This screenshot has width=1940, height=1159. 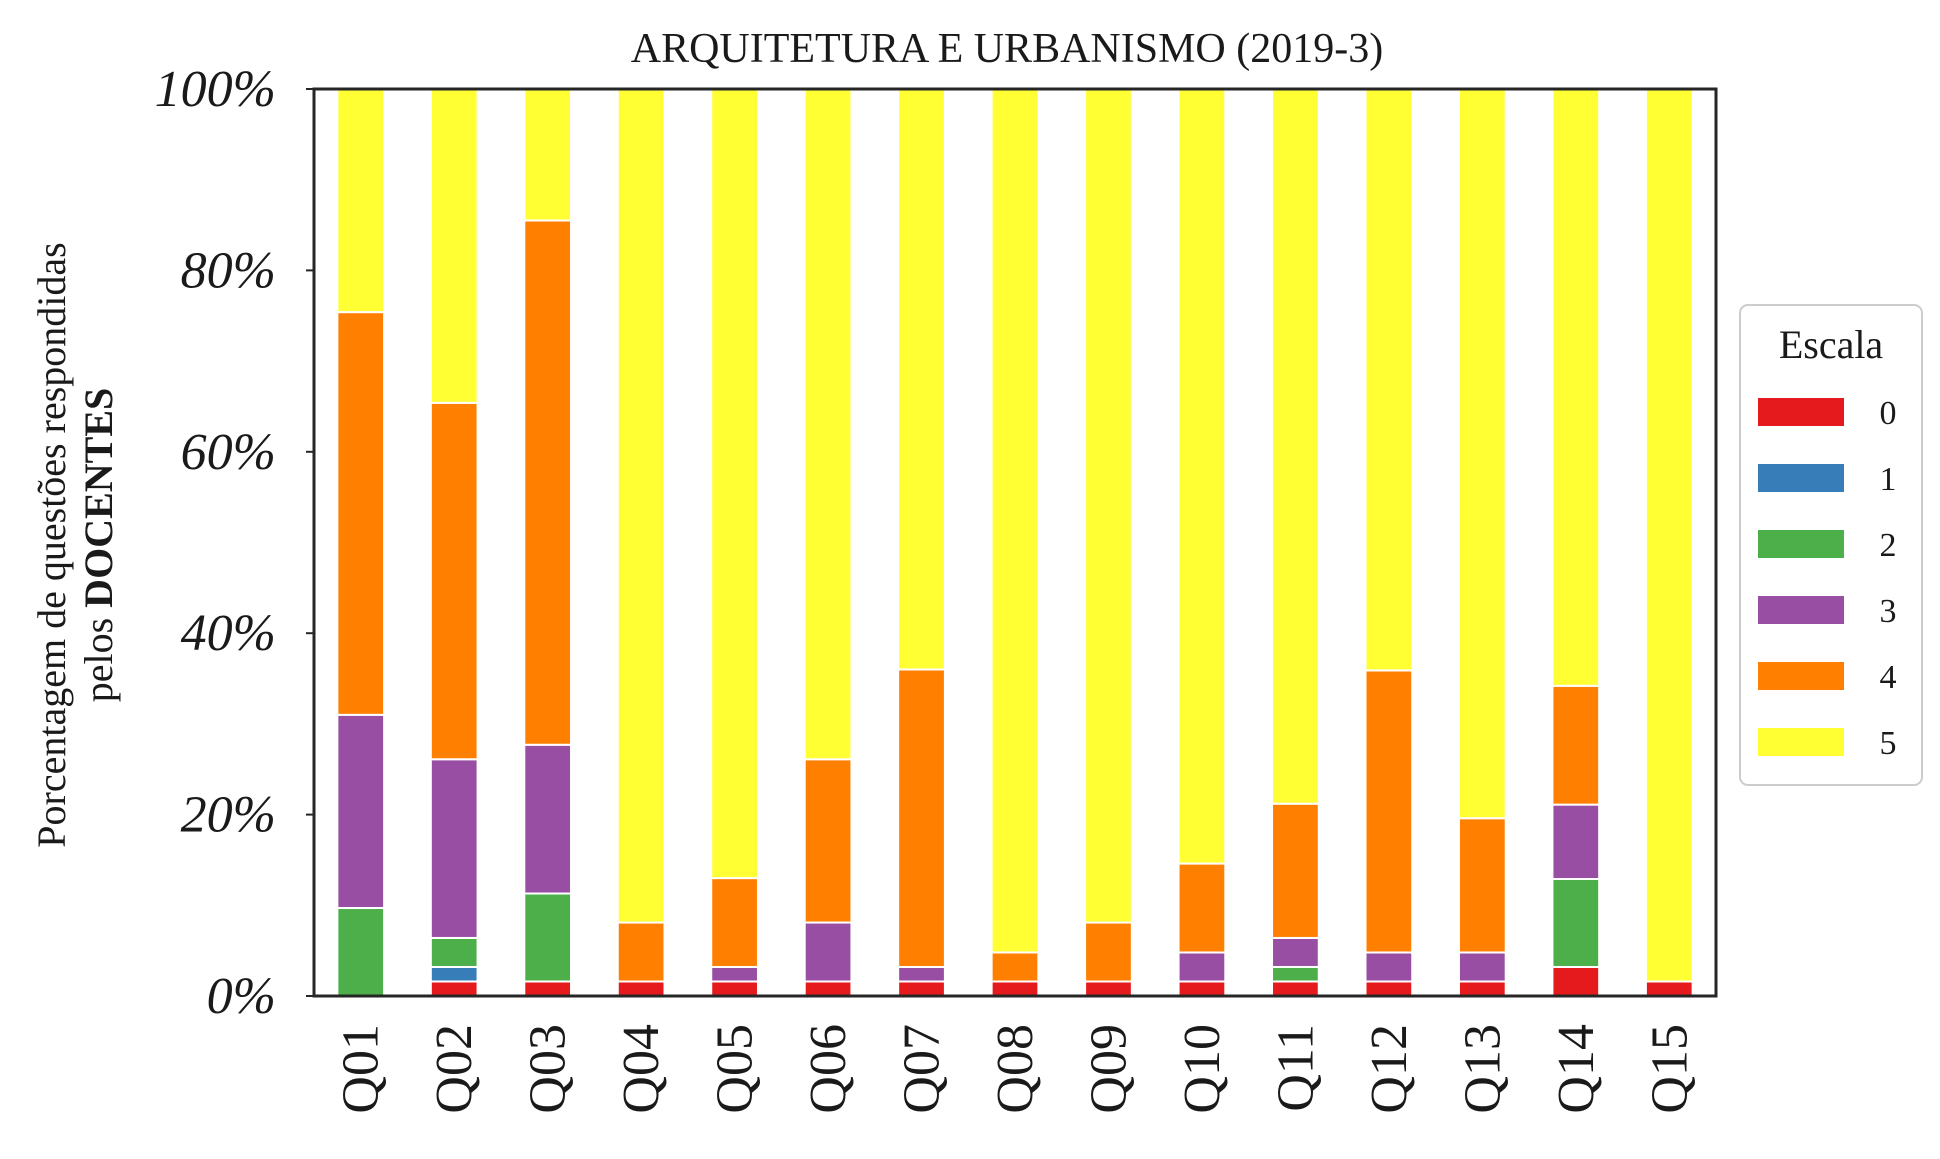 What do you see at coordinates (1295, 1068) in the screenshot?
I see `x-tick-label-q11: Q11` at bounding box center [1295, 1068].